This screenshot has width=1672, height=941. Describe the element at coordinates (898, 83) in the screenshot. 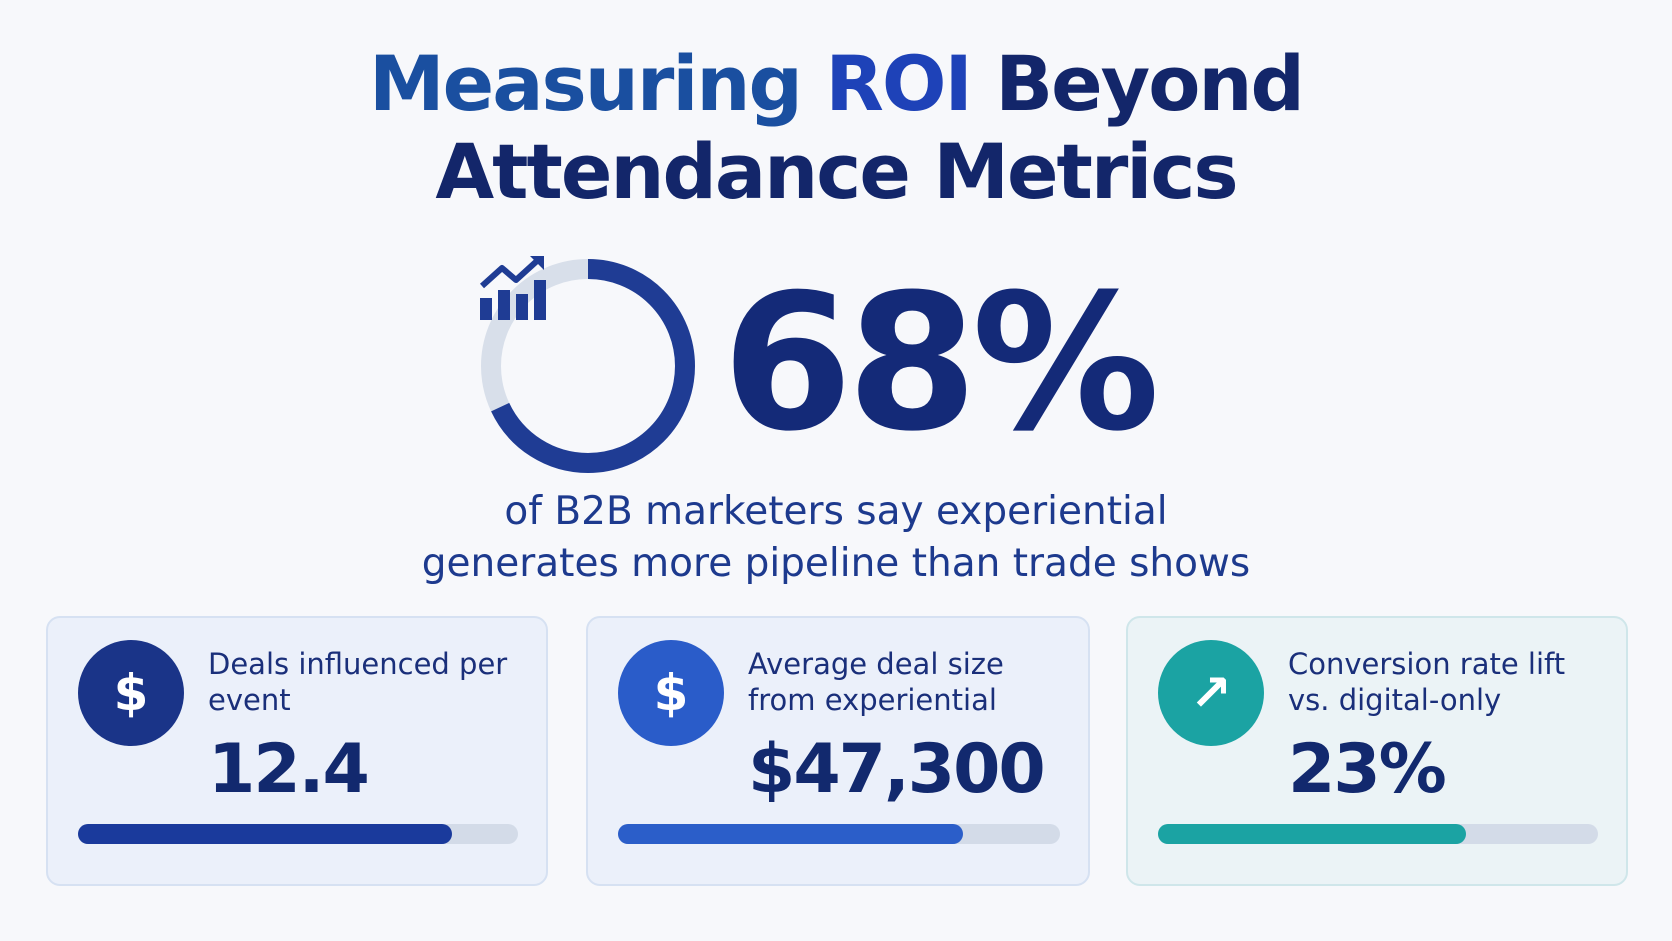

I see `title-highlight: ROI` at that location.